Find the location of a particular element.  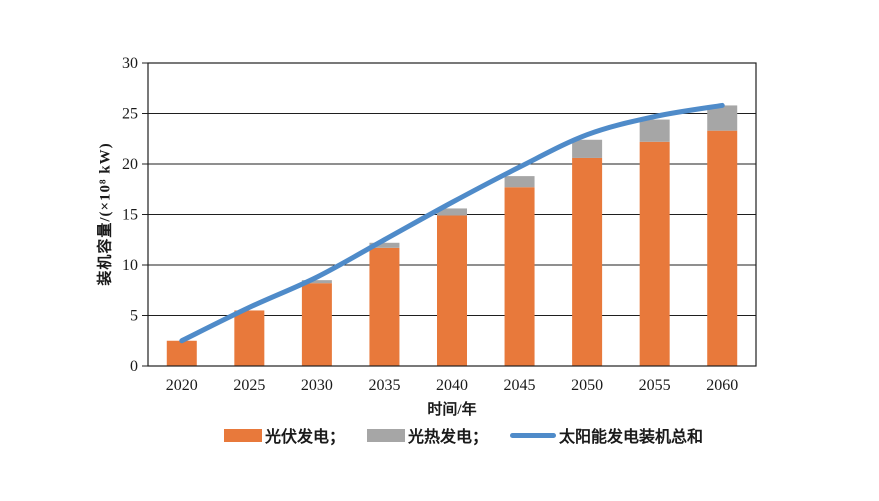

x-tick-label: 2030 is located at coordinates (317, 385).